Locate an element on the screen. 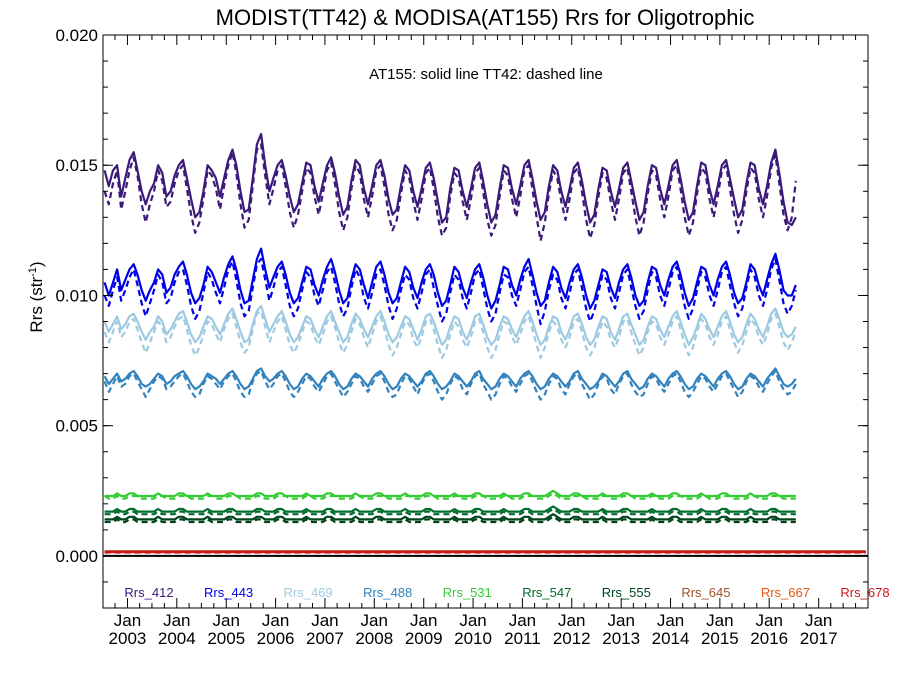 This screenshot has height=675, width=900. x-tick-year-label: 2006 is located at coordinates (276, 638).